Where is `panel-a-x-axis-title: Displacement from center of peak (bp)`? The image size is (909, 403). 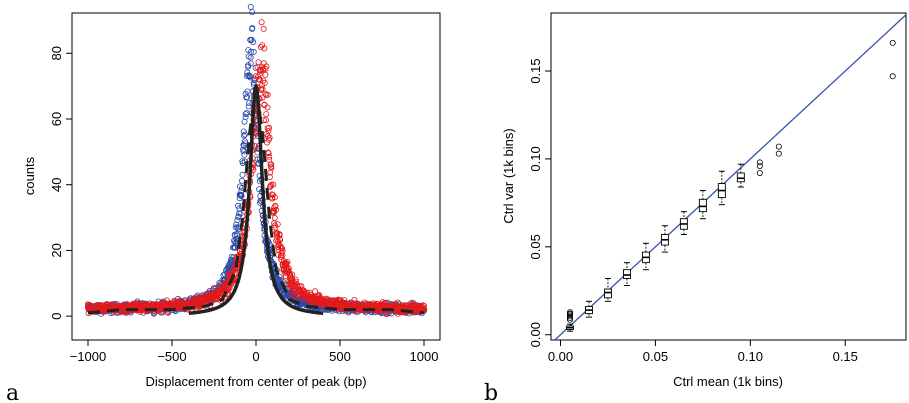 panel-a-x-axis-title: Displacement from center of peak (bp) is located at coordinates (255, 381).